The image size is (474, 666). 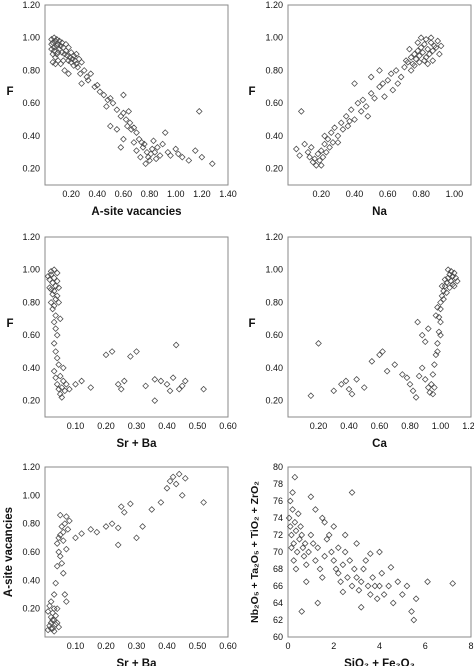 I want to click on y-tick-label: 1.00, so click(x=31, y=38).